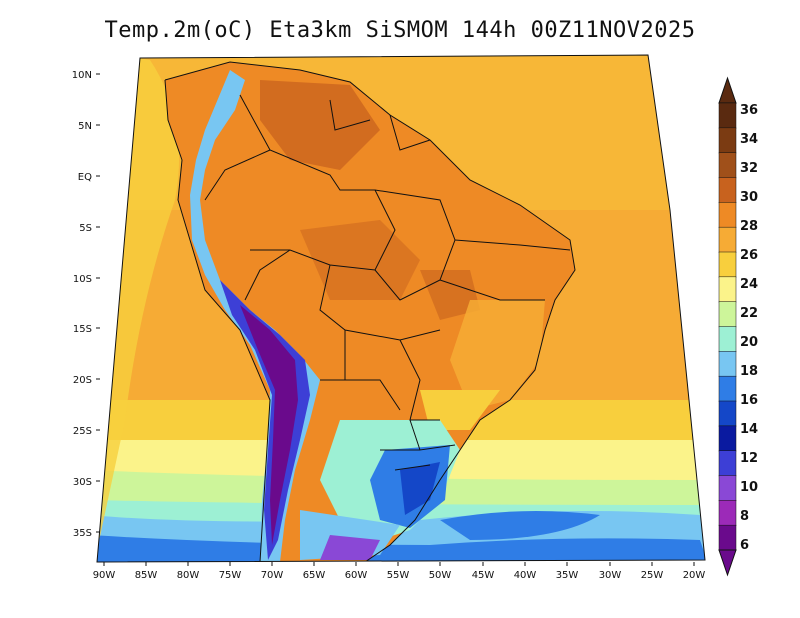  Describe the element at coordinates (420, 488) in the screenshot. I see `south-colder-core` at that location.